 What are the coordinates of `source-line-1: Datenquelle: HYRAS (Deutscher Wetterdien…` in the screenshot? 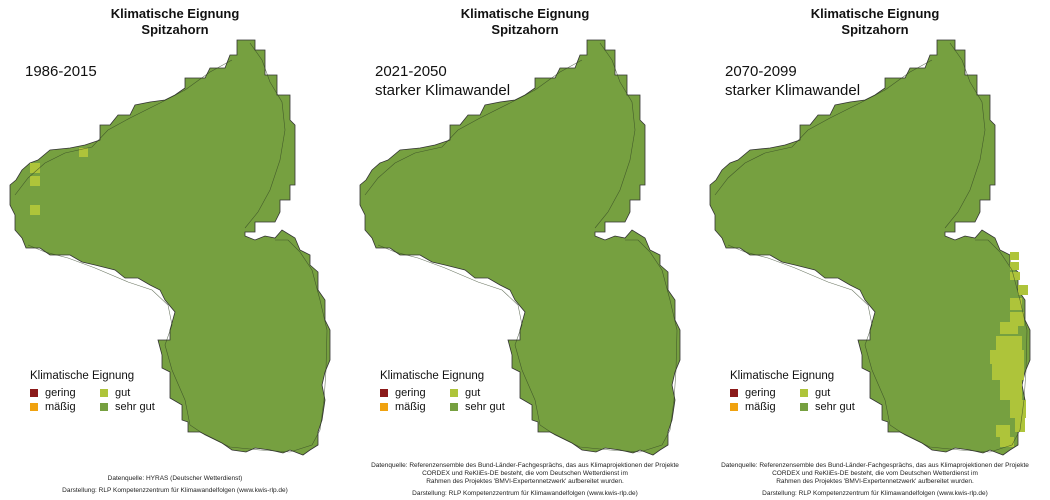 It's located at (175, 478).